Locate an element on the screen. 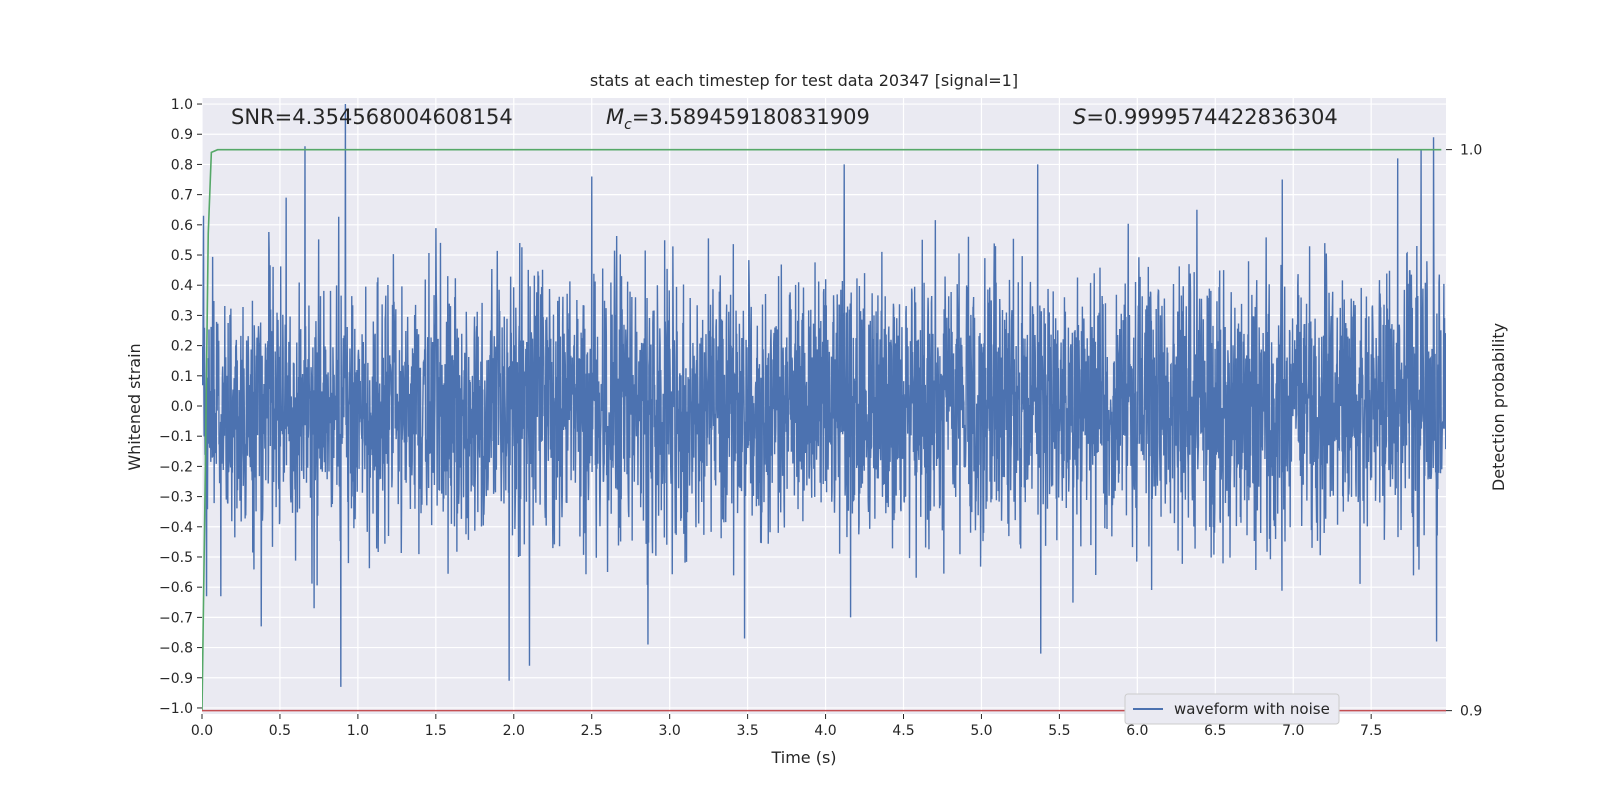  s-label: S=0.9999574422836304 is located at coordinates (1205, 117).